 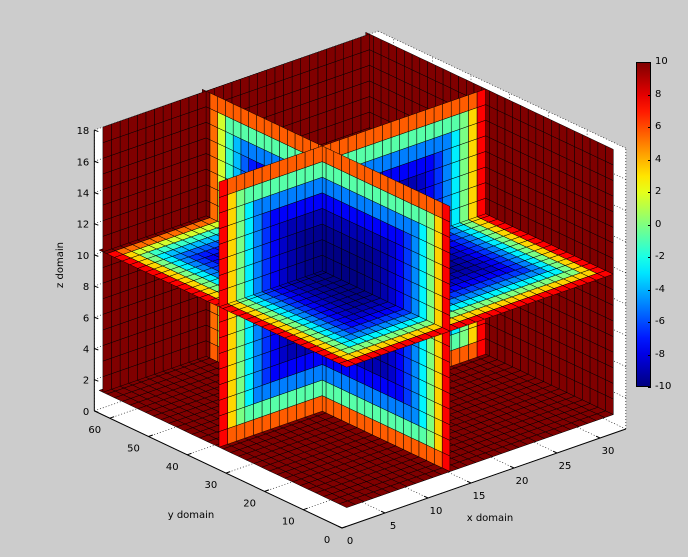 I want to click on colorbar-tick-label: 6, so click(x=658, y=126).